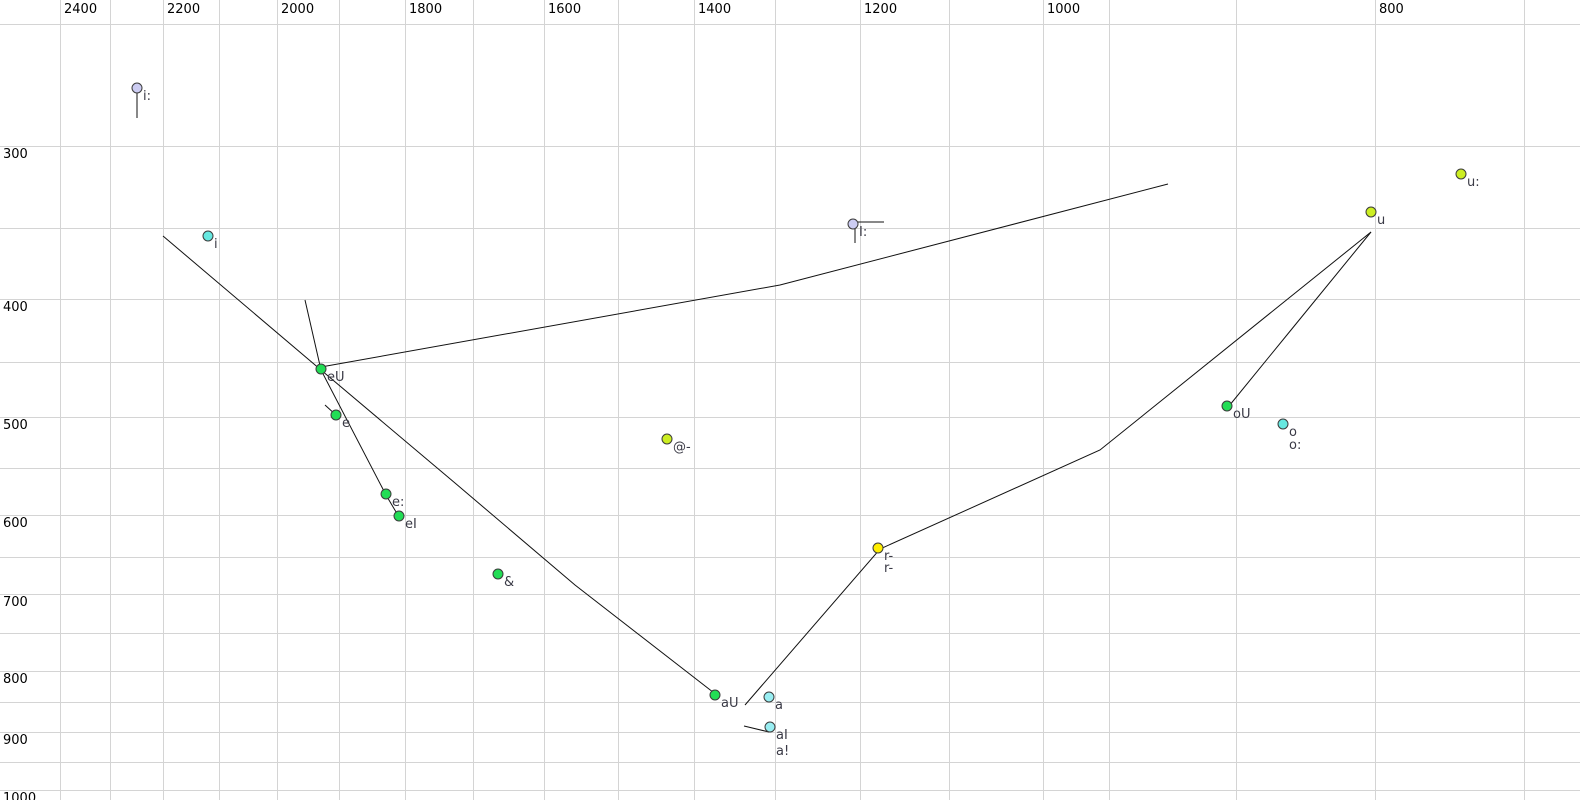 The width and height of the screenshot is (1580, 800). What do you see at coordinates (147, 96) in the screenshot?
I see `vowel-point-label: i:` at bounding box center [147, 96].